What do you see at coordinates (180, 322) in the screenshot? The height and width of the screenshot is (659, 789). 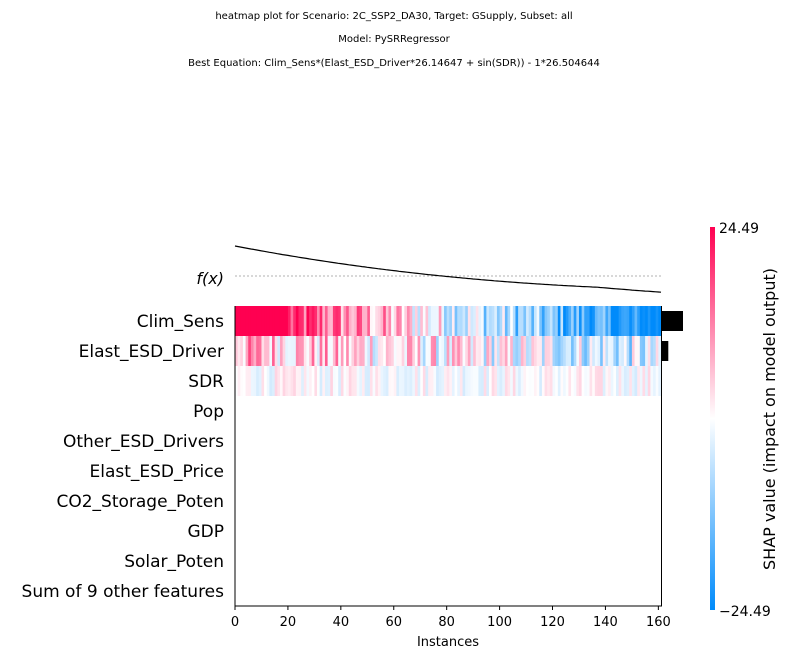 I see `feature-label: Clim_Sens` at bounding box center [180, 322].